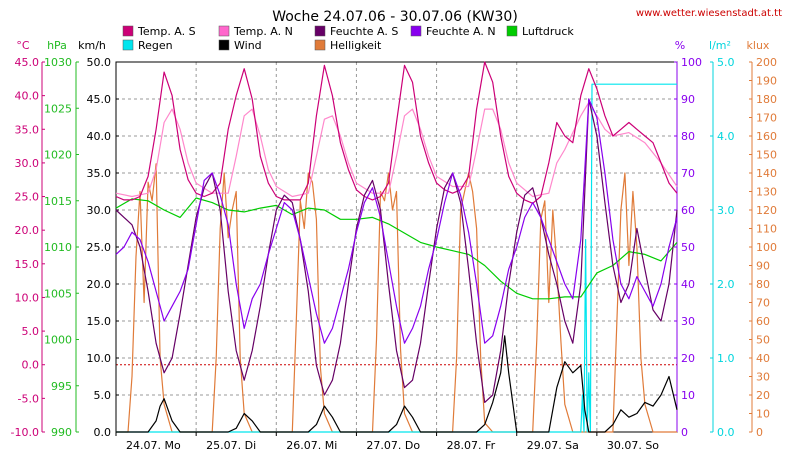  Describe the element at coordinates (688, 173) in the screenshot. I see `hum-tick-label: 70` at that location.